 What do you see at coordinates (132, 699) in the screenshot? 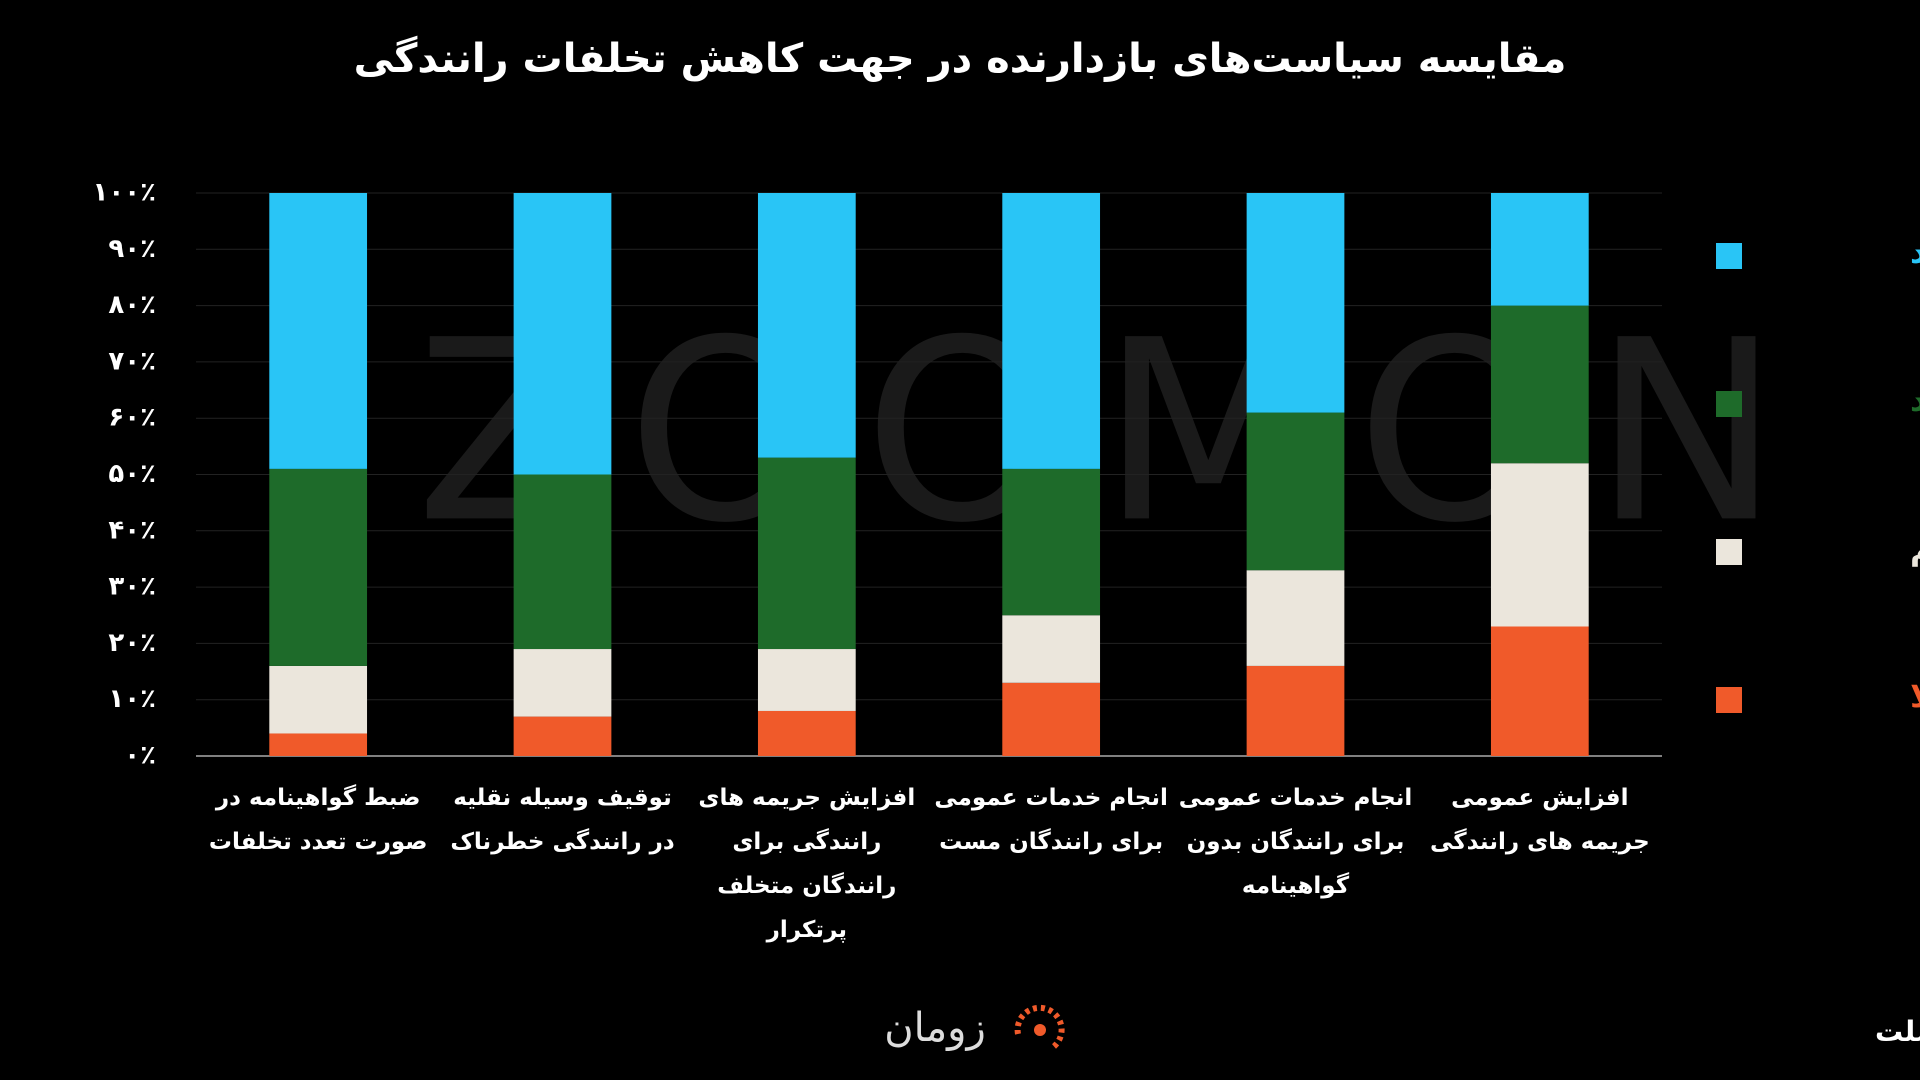
I see `y-tick-label: ۱۰٪` at bounding box center [132, 699].